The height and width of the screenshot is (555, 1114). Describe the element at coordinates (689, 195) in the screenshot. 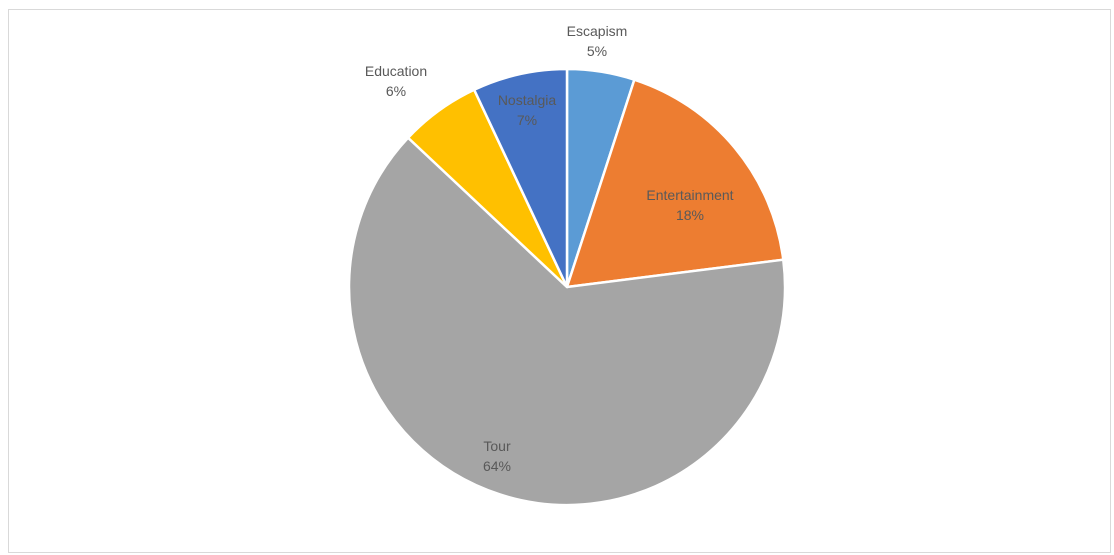

I see `data-label-name-entertainment: Entertainment` at that location.